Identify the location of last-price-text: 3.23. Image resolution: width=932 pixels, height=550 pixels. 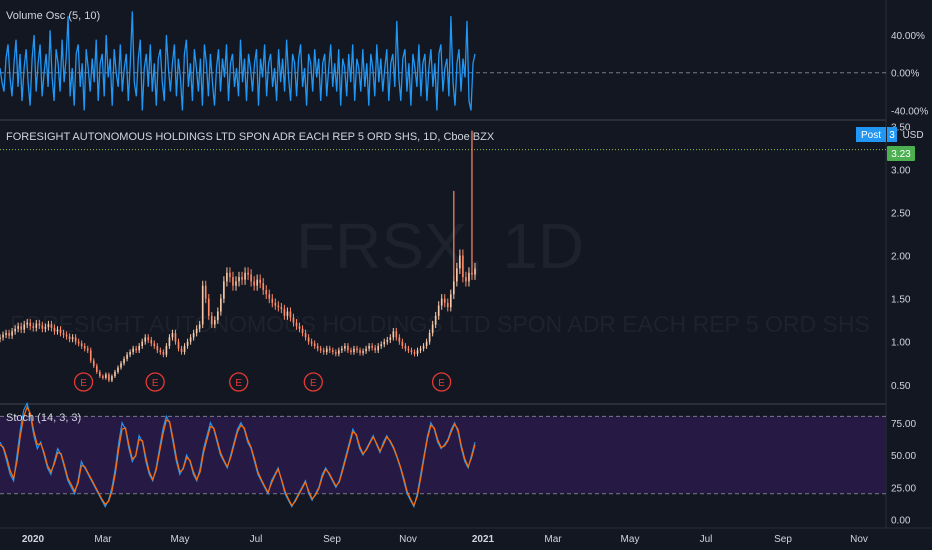
(901, 154).